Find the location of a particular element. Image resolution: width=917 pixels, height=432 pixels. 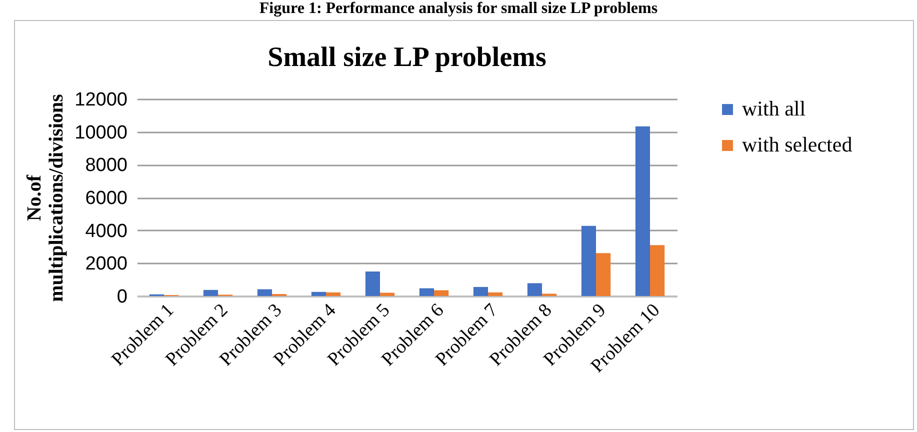

legend-label: with selected is located at coordinates (797, 144).